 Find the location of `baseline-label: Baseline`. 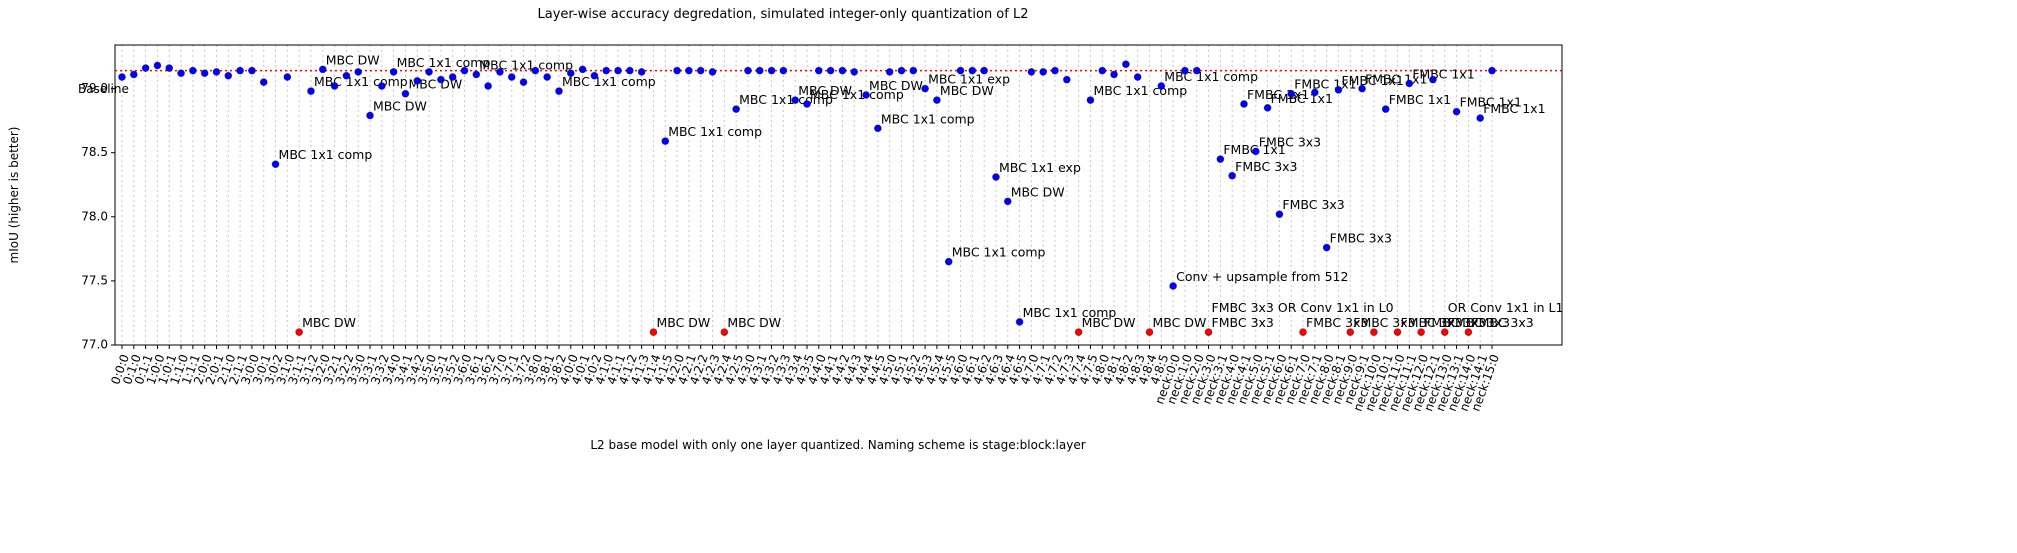

baseline-label: Baseline is located at coordinates (103, 89).